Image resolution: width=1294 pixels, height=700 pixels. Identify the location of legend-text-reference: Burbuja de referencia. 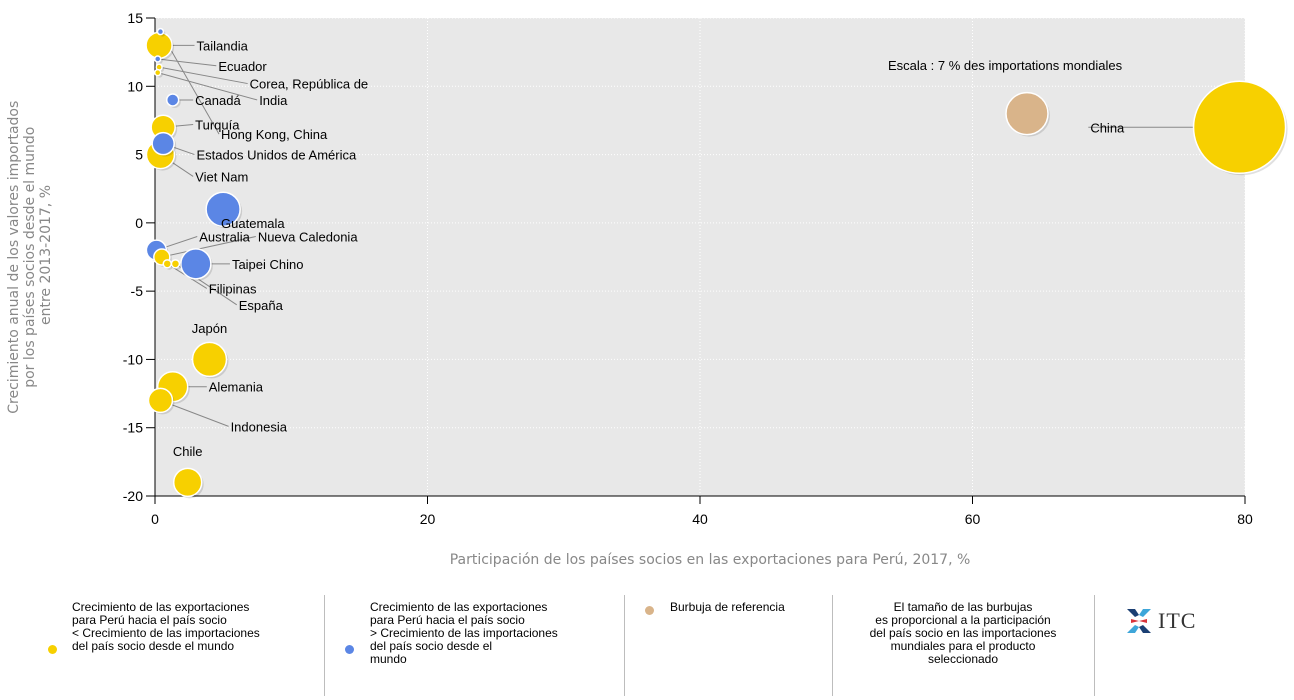
(727, 607).